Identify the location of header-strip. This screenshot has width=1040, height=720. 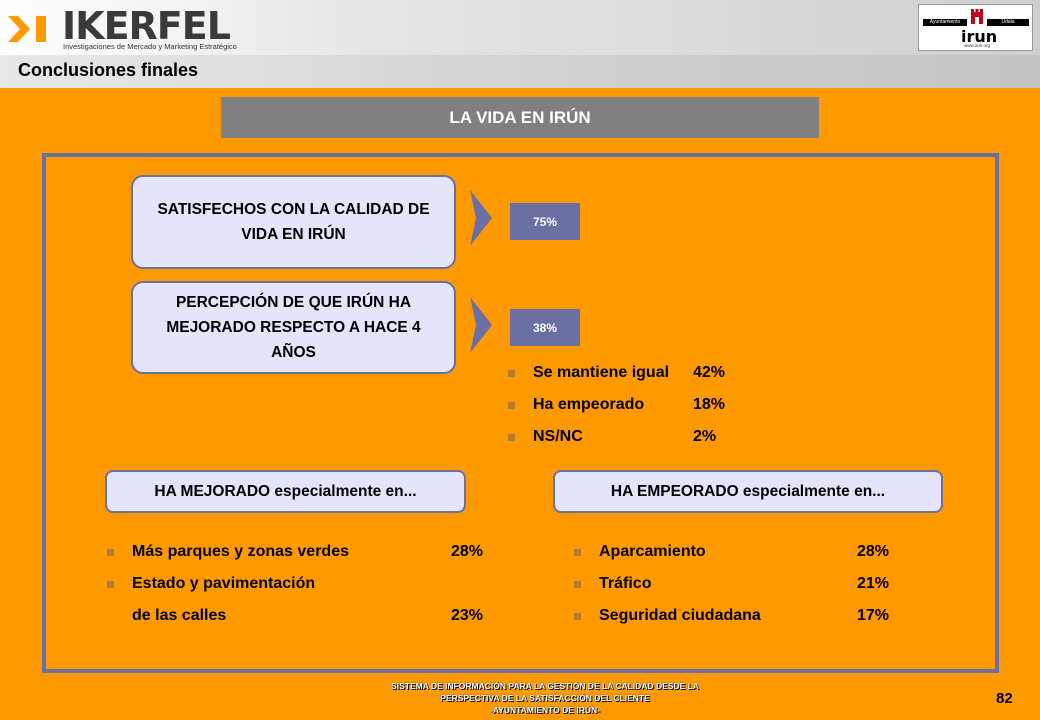
(520, 71).